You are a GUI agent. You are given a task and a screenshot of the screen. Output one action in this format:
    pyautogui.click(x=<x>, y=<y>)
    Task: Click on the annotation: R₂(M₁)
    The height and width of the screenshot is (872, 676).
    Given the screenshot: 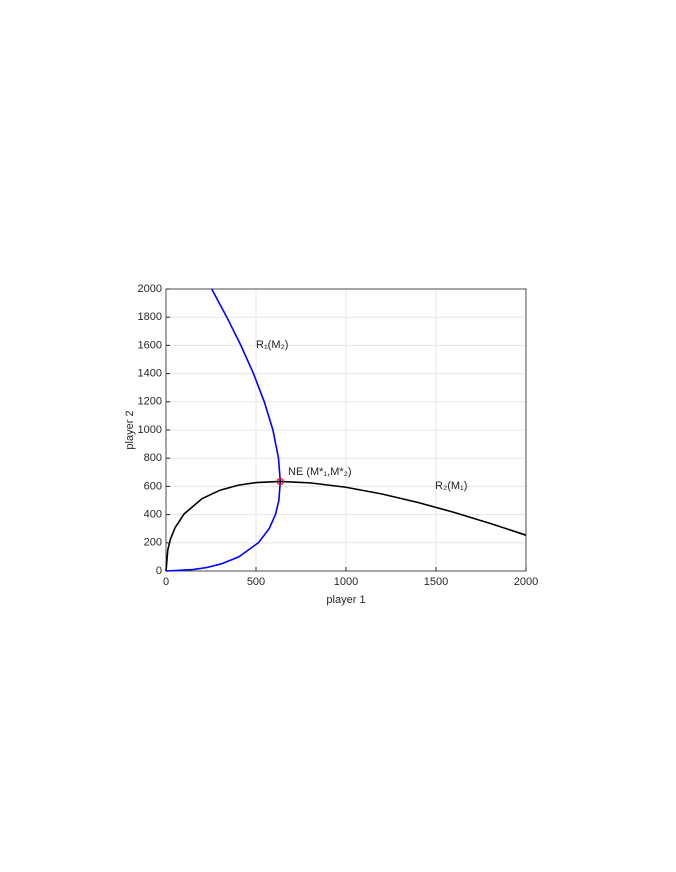 What is the action you would take?
    pyautogui.click(x=451, y=486)
    